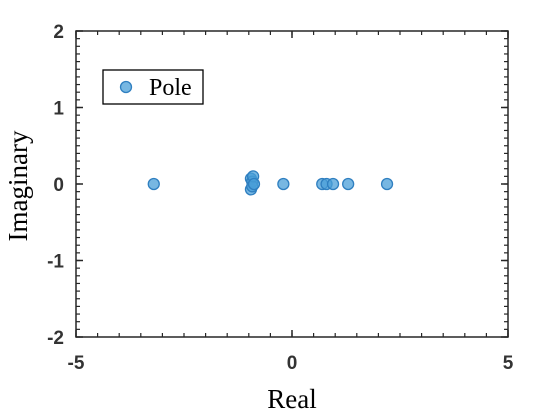 Image resolution: width=560 pixels, height=420 pixels. What do you see at coordinates (58, 109) in the screenshot?
I see `y-tick-label: 1` at bounding box center [58, 109].